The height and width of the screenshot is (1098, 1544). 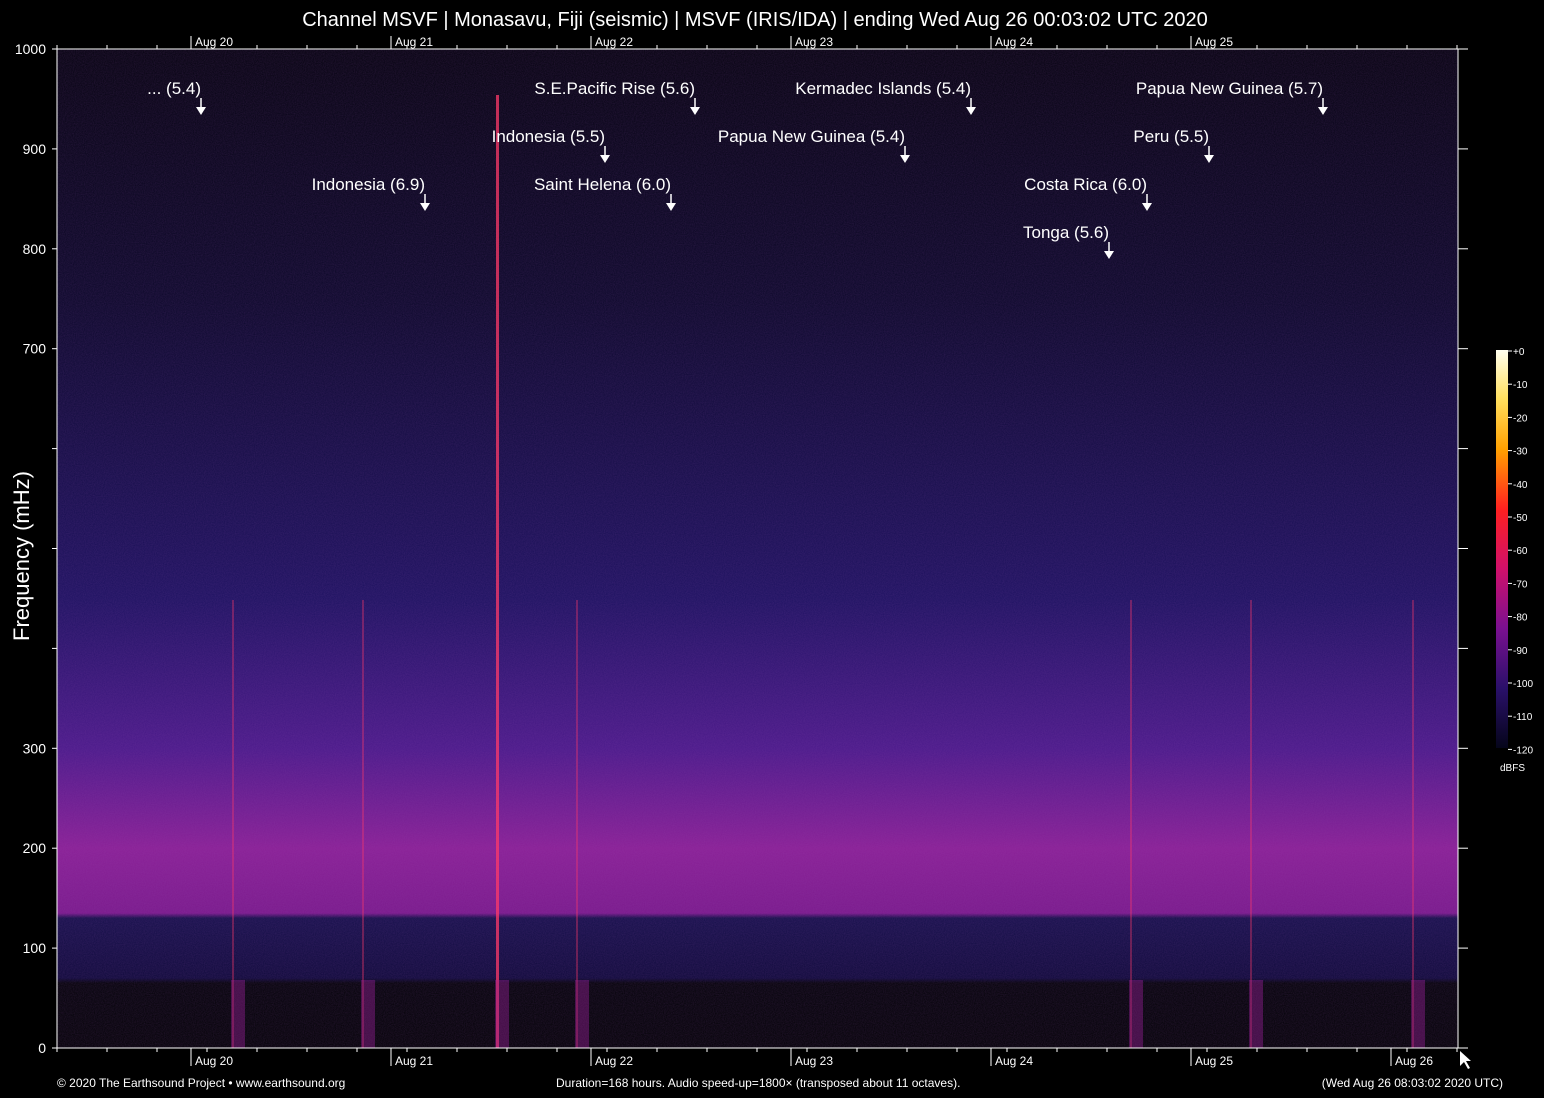 I want to click on colorbar-tick-label: -10, so click(x=1520, y=385).